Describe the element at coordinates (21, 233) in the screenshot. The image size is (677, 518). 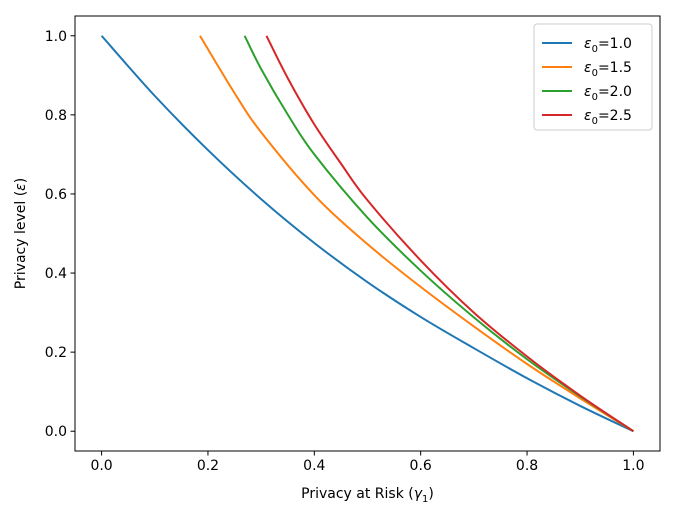
I see `y-axis-label: Privacy level (ε)` at that location.